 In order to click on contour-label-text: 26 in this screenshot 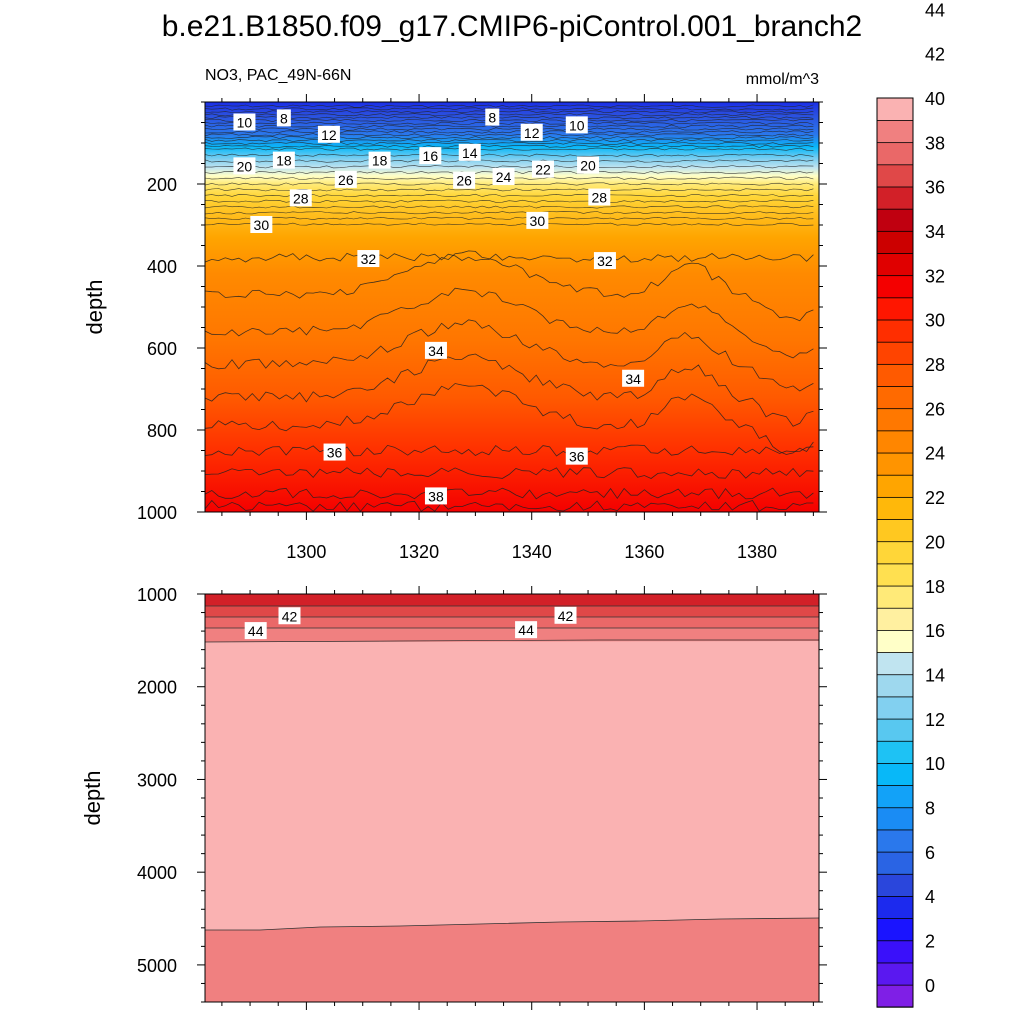, I will do `click(464, 181)`.